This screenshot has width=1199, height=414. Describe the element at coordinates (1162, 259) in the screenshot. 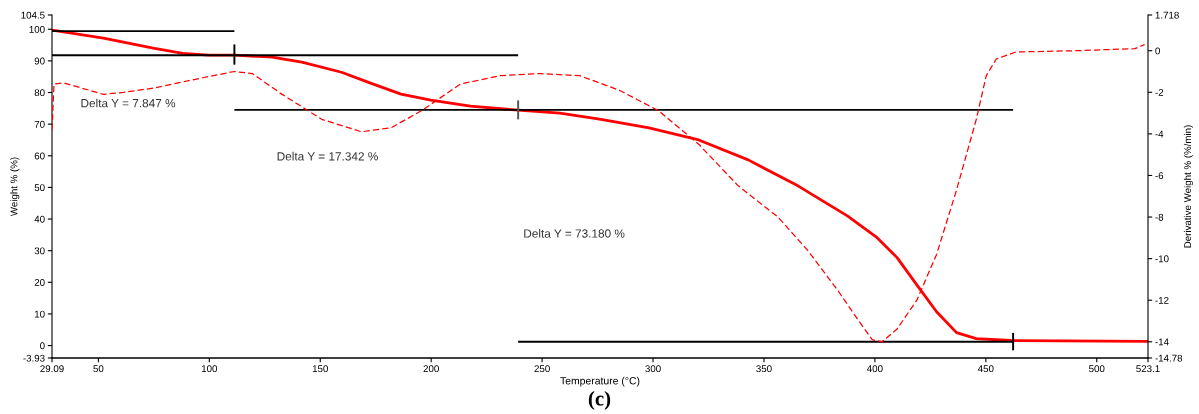

I see `y2-tick-label: -10` at that location.